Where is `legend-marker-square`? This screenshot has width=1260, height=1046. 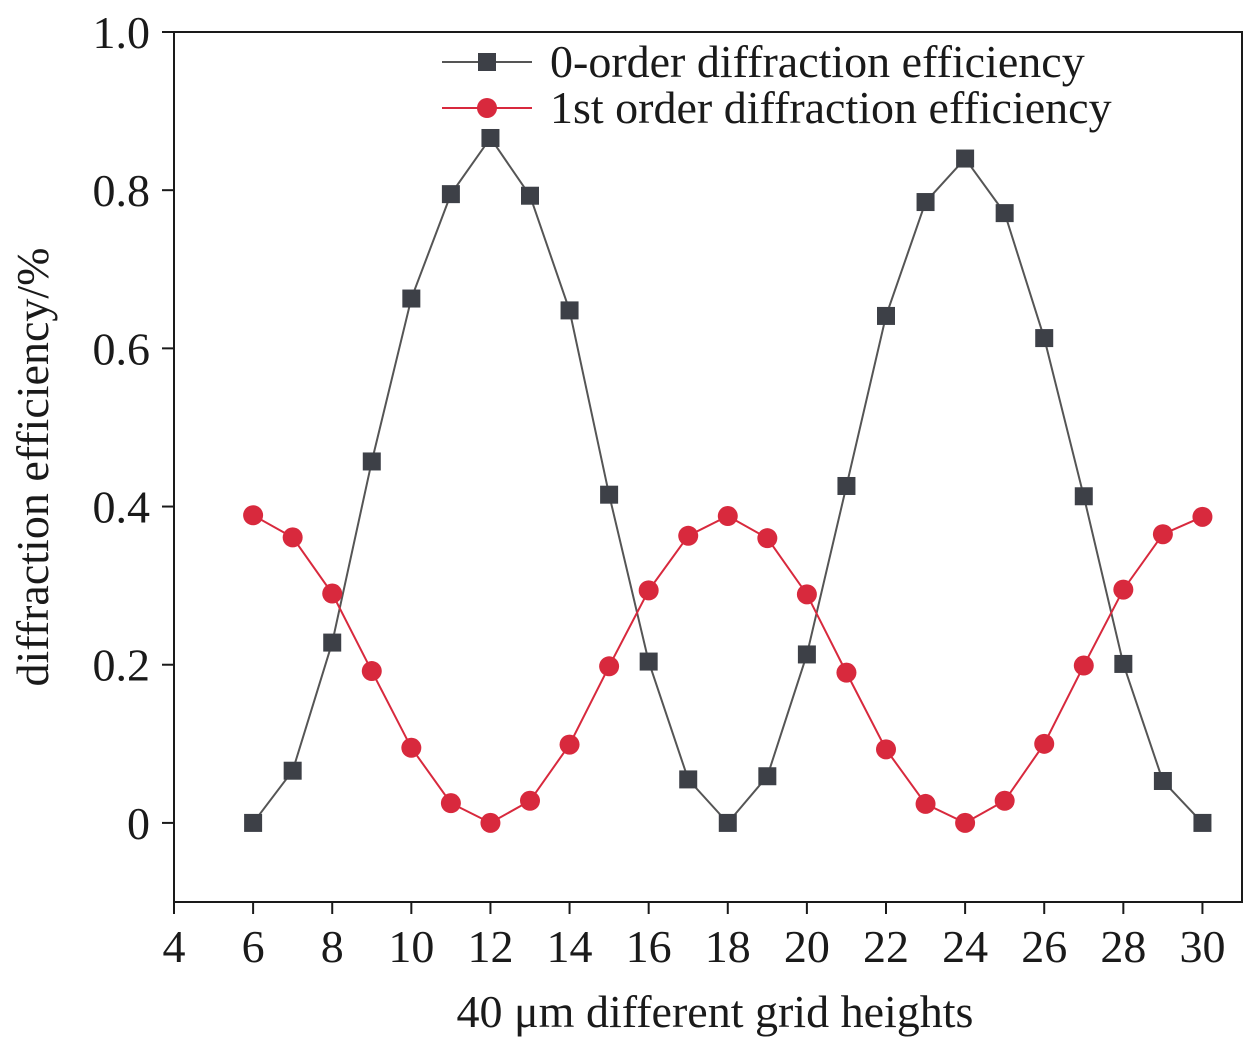
legend-marker-square is located at coordinates (487, 62).